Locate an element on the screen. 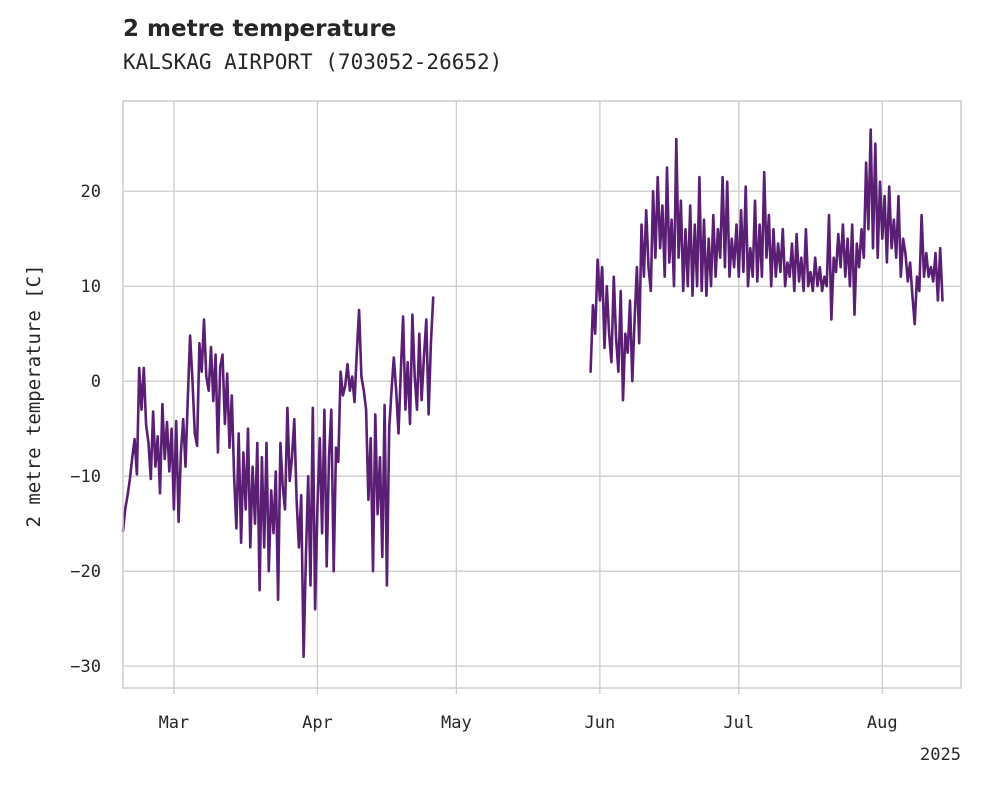  x-year-label: 2025 is located at coordinates (940, 755).